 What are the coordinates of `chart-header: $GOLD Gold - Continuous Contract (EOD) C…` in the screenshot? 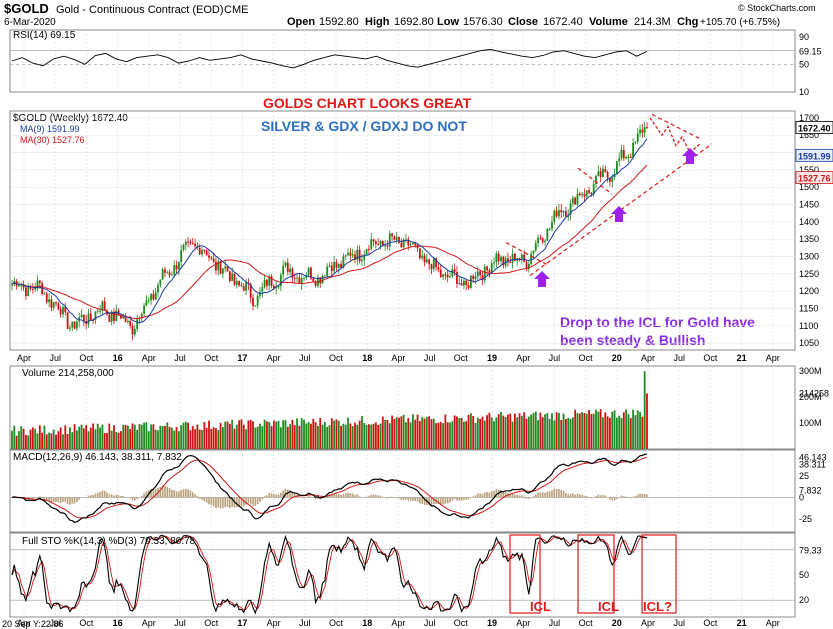 It's located at (410, 14).